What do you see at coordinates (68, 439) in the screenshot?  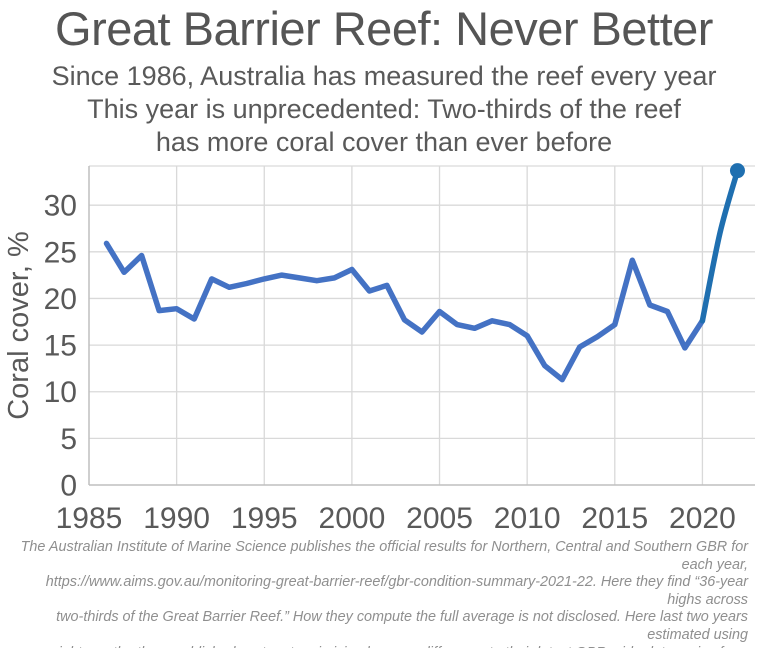 I see `y-tick-label: 5` at bounding box center [68, 439].